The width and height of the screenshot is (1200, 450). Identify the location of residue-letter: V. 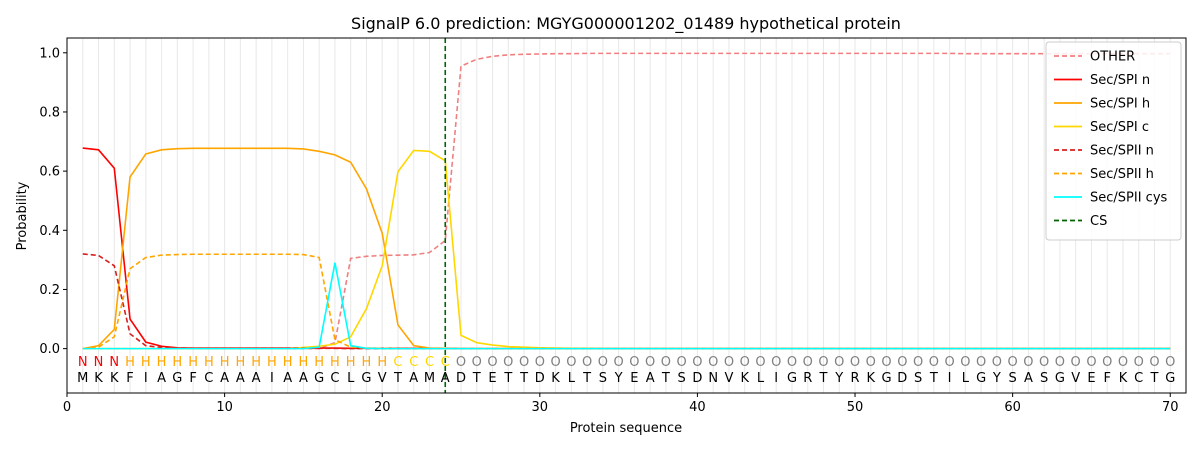
(728, 378).